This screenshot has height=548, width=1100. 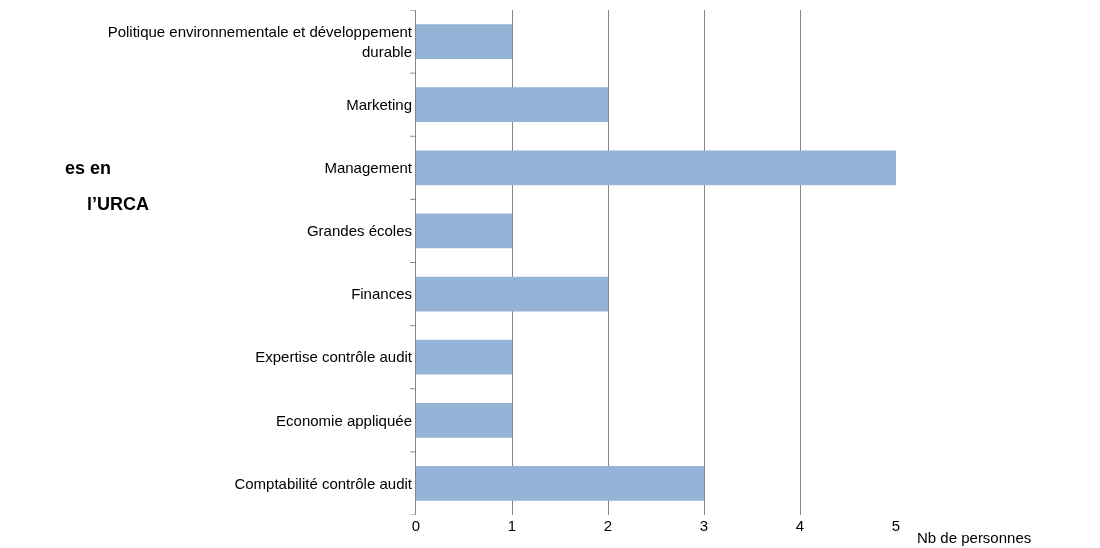 I want to click on y-tick-label: Economie appliquée, so click(x=344, y=420).